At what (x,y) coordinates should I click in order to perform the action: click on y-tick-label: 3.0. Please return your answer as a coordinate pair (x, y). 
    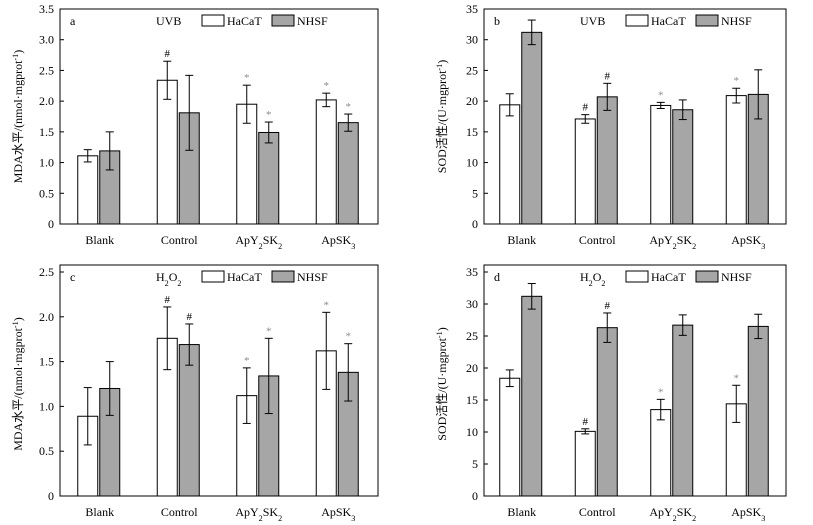
    Looking at the image, I should click on (46, 40).